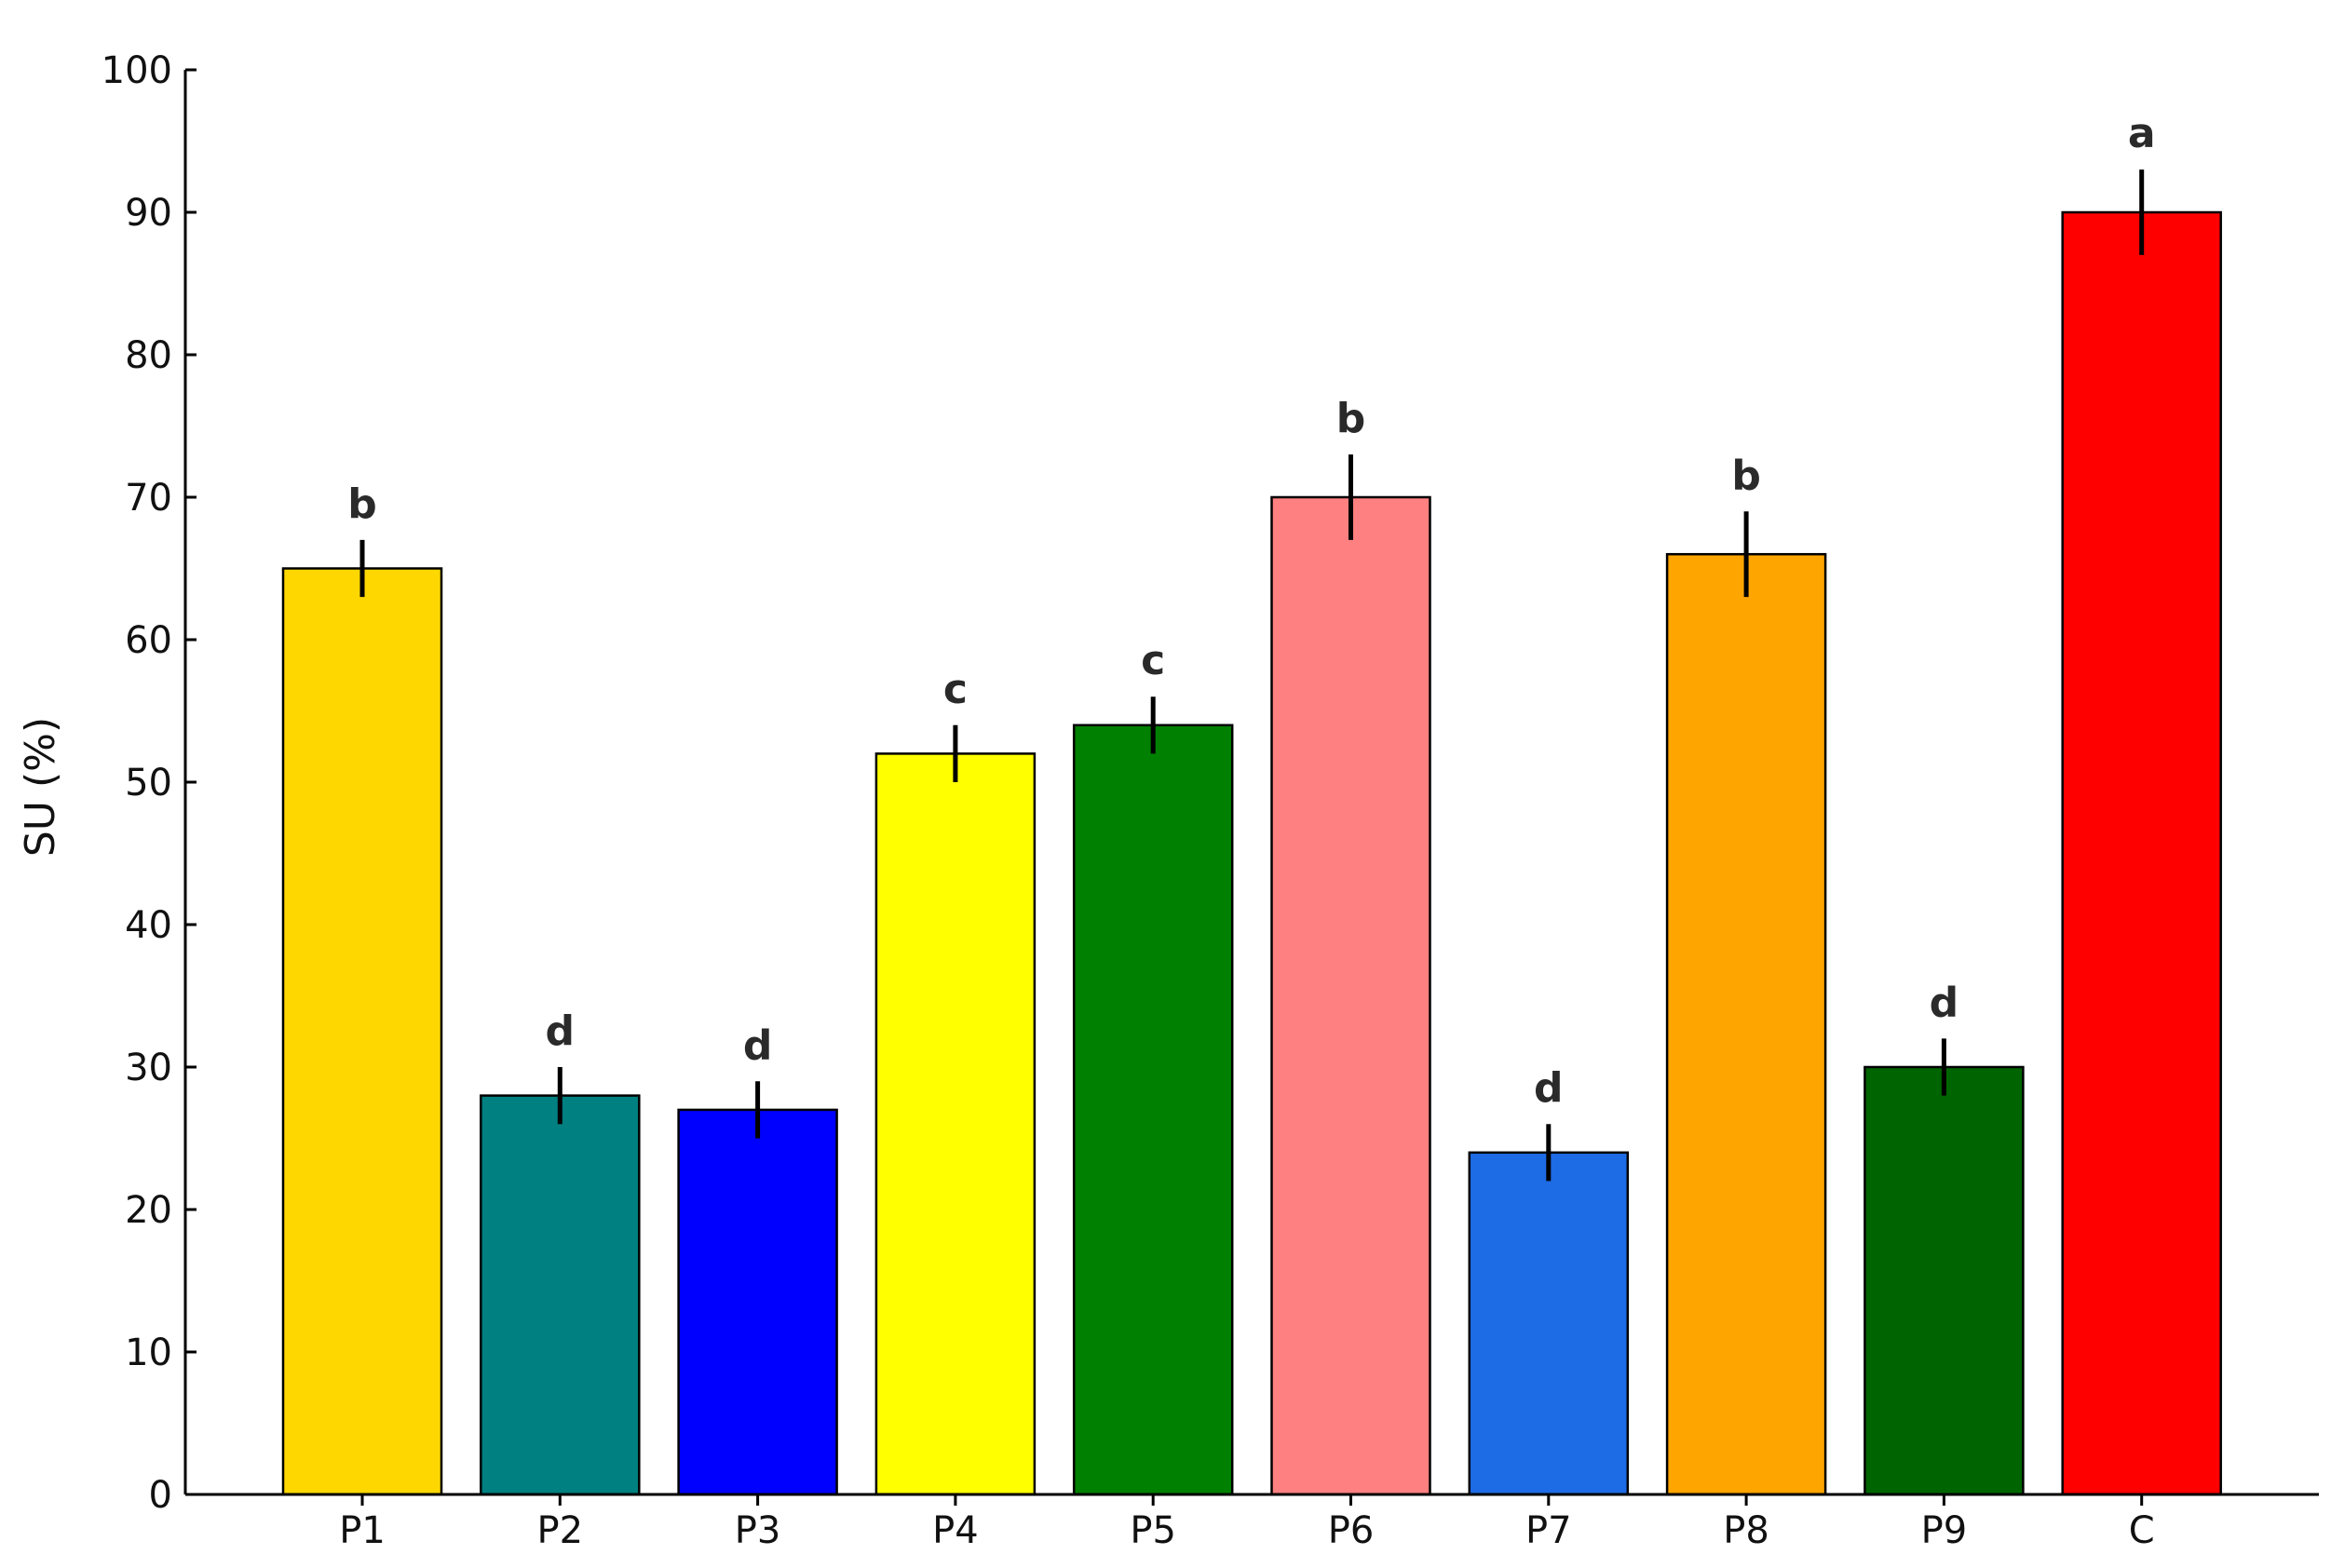 The image size is (2331, 1568). I want to click on y-tick-label: 20, so click(149, 1210).